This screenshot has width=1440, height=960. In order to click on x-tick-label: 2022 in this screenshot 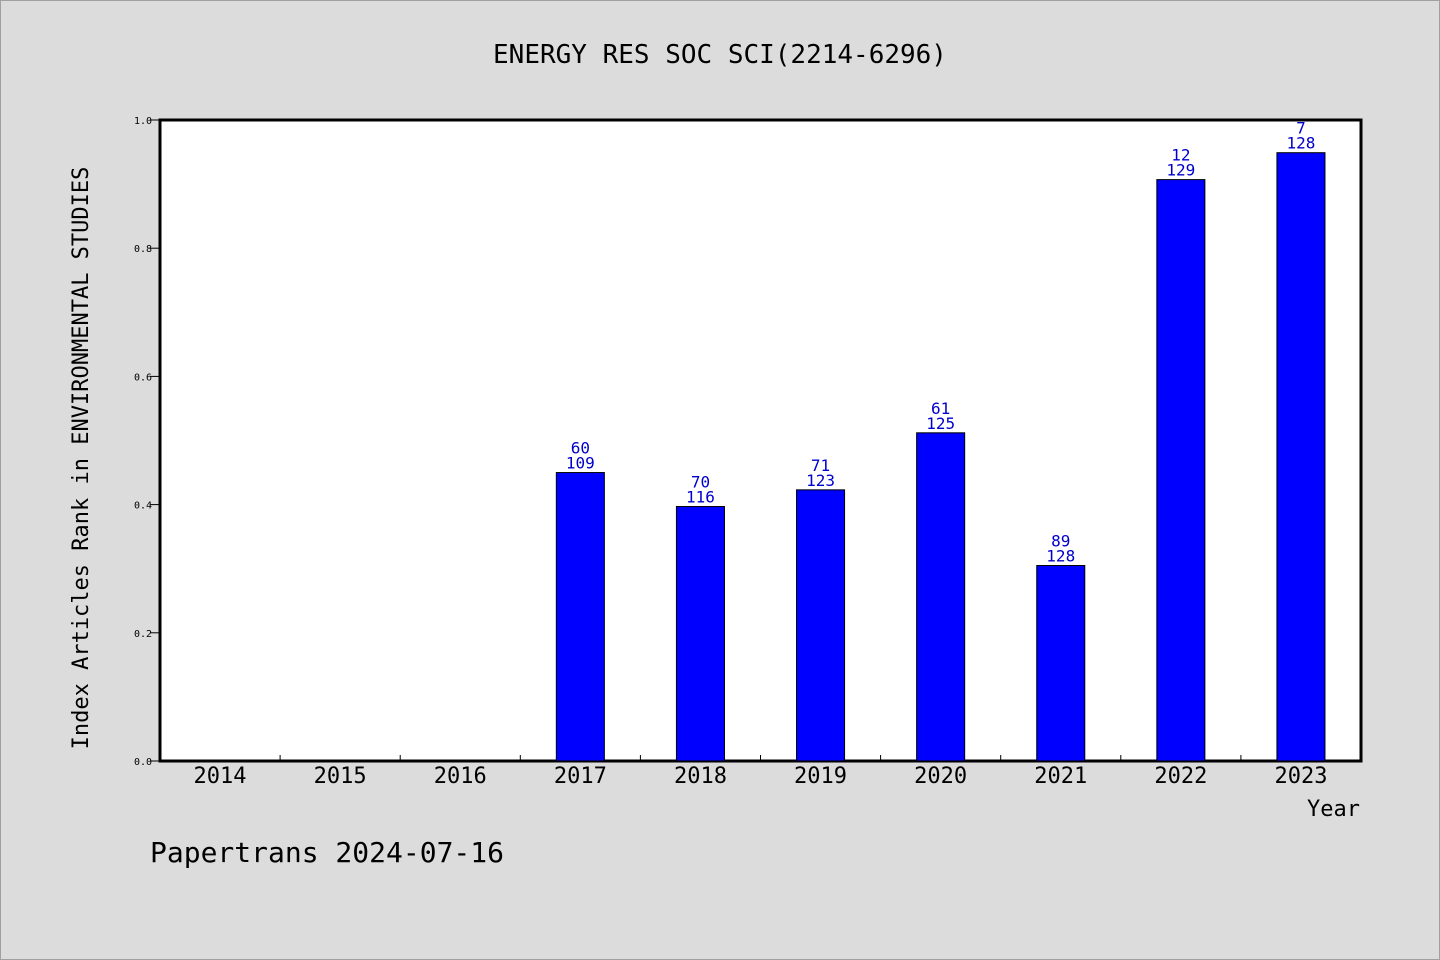, I will do `click(1180, 776)`.